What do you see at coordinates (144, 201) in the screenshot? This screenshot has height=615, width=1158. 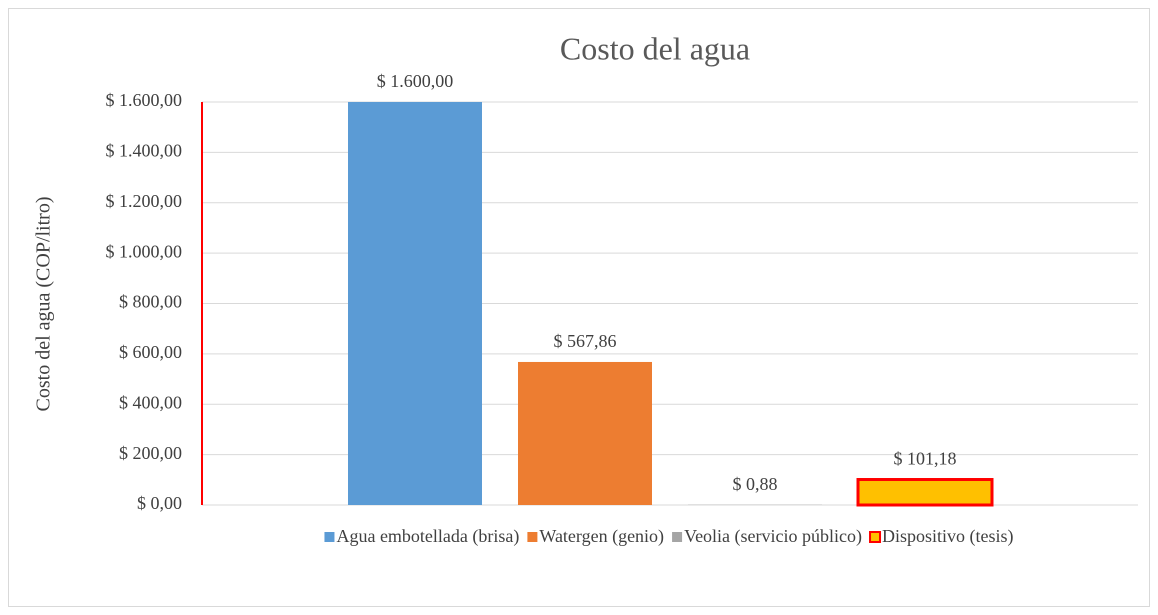 I see `y-tick-label: $ 1.200,00` at bounding box center [144, 201].